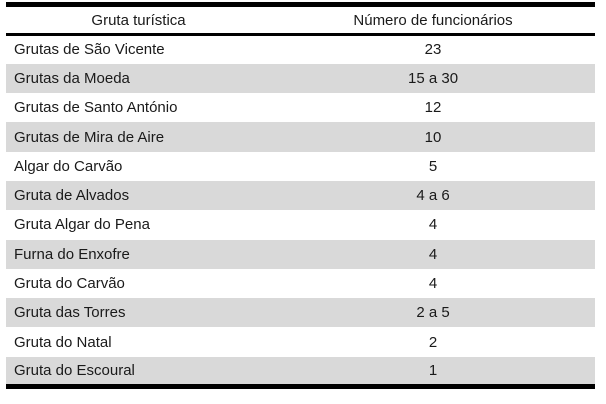  I want to click on table-row: Gruta do Natal 2, so click(300, 341).